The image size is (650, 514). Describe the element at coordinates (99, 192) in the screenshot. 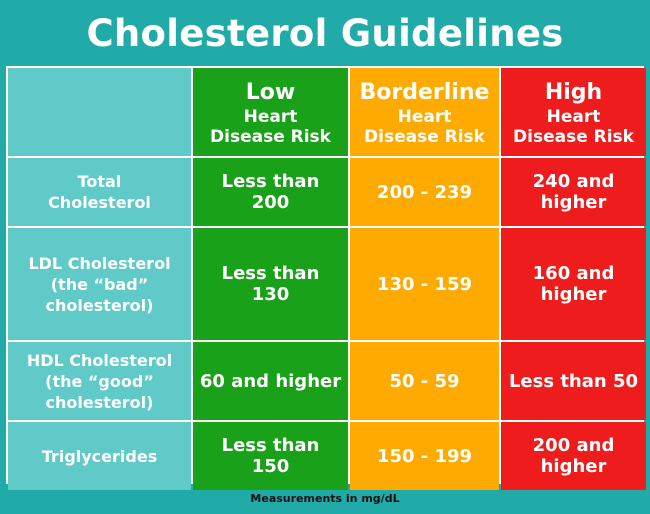

I see `row-header-total-cholesterol: Total Cholesterol` at that location.